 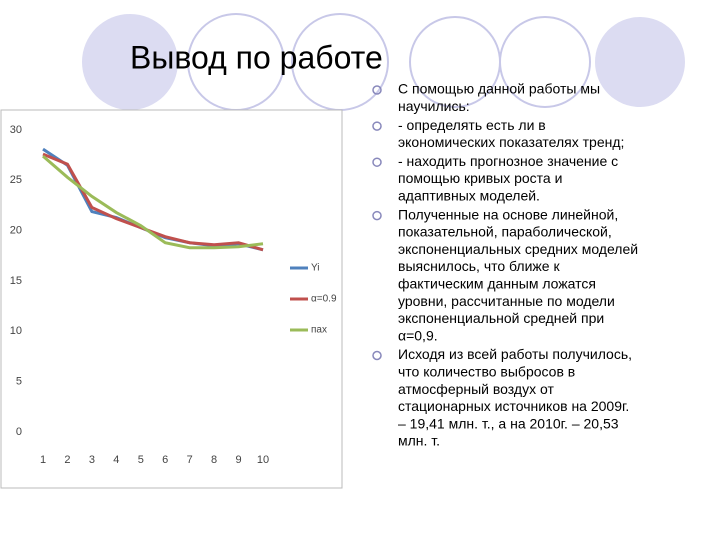 What do you see at coordinates (67, 460) in the screenshot?
I see `x-tick-label: 2` at bounding box center [67, 460].